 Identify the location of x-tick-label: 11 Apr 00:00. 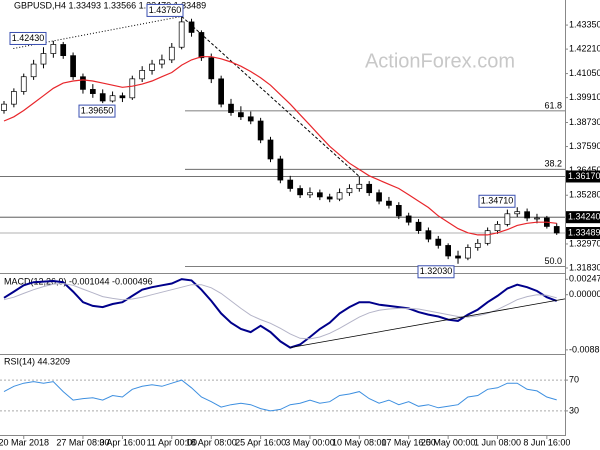
(172, 442).